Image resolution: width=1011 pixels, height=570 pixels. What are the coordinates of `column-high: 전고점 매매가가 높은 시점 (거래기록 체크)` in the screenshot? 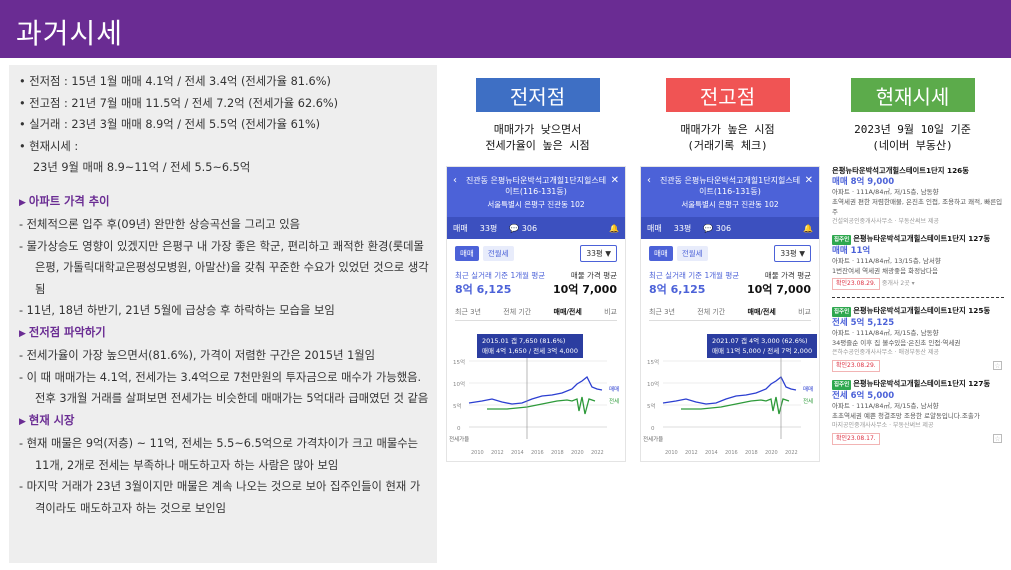 It's located at (727, 116).